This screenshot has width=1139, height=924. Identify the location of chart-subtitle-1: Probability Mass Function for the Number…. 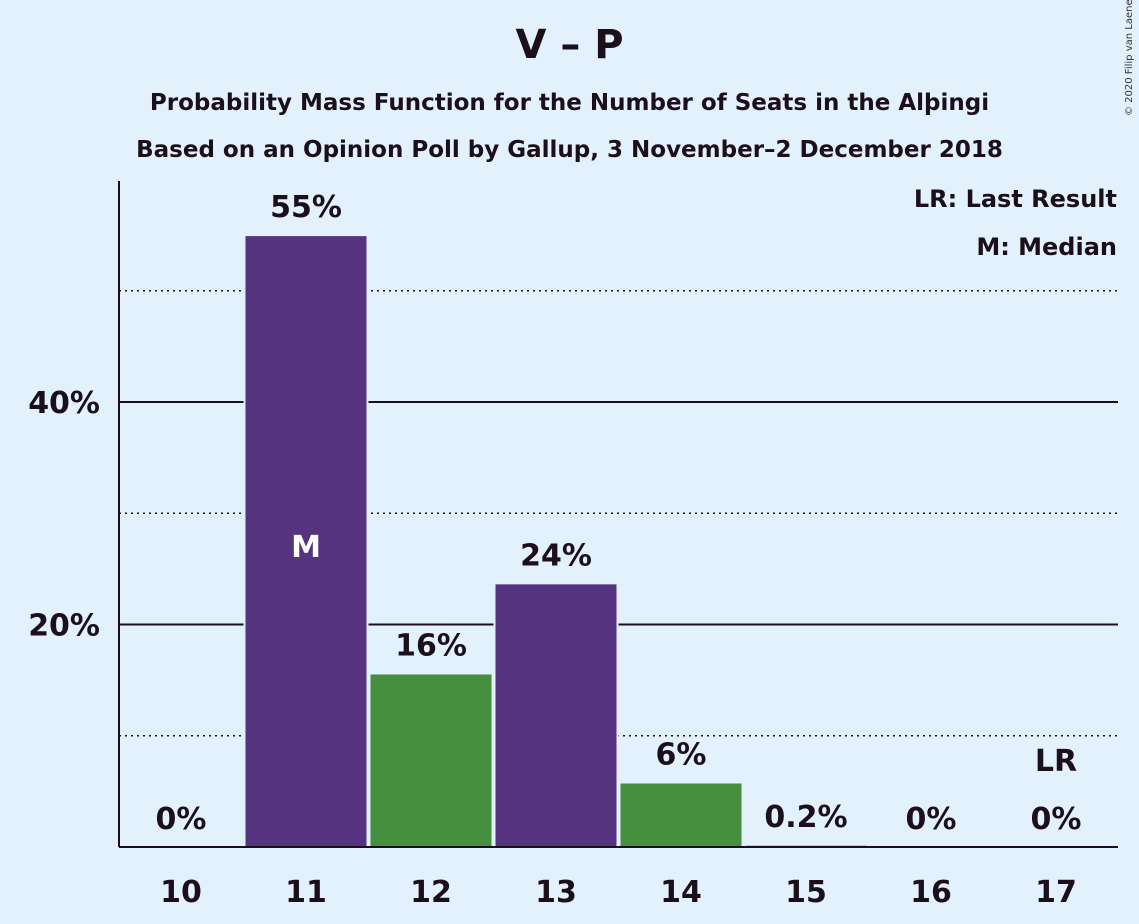
(569, 103).